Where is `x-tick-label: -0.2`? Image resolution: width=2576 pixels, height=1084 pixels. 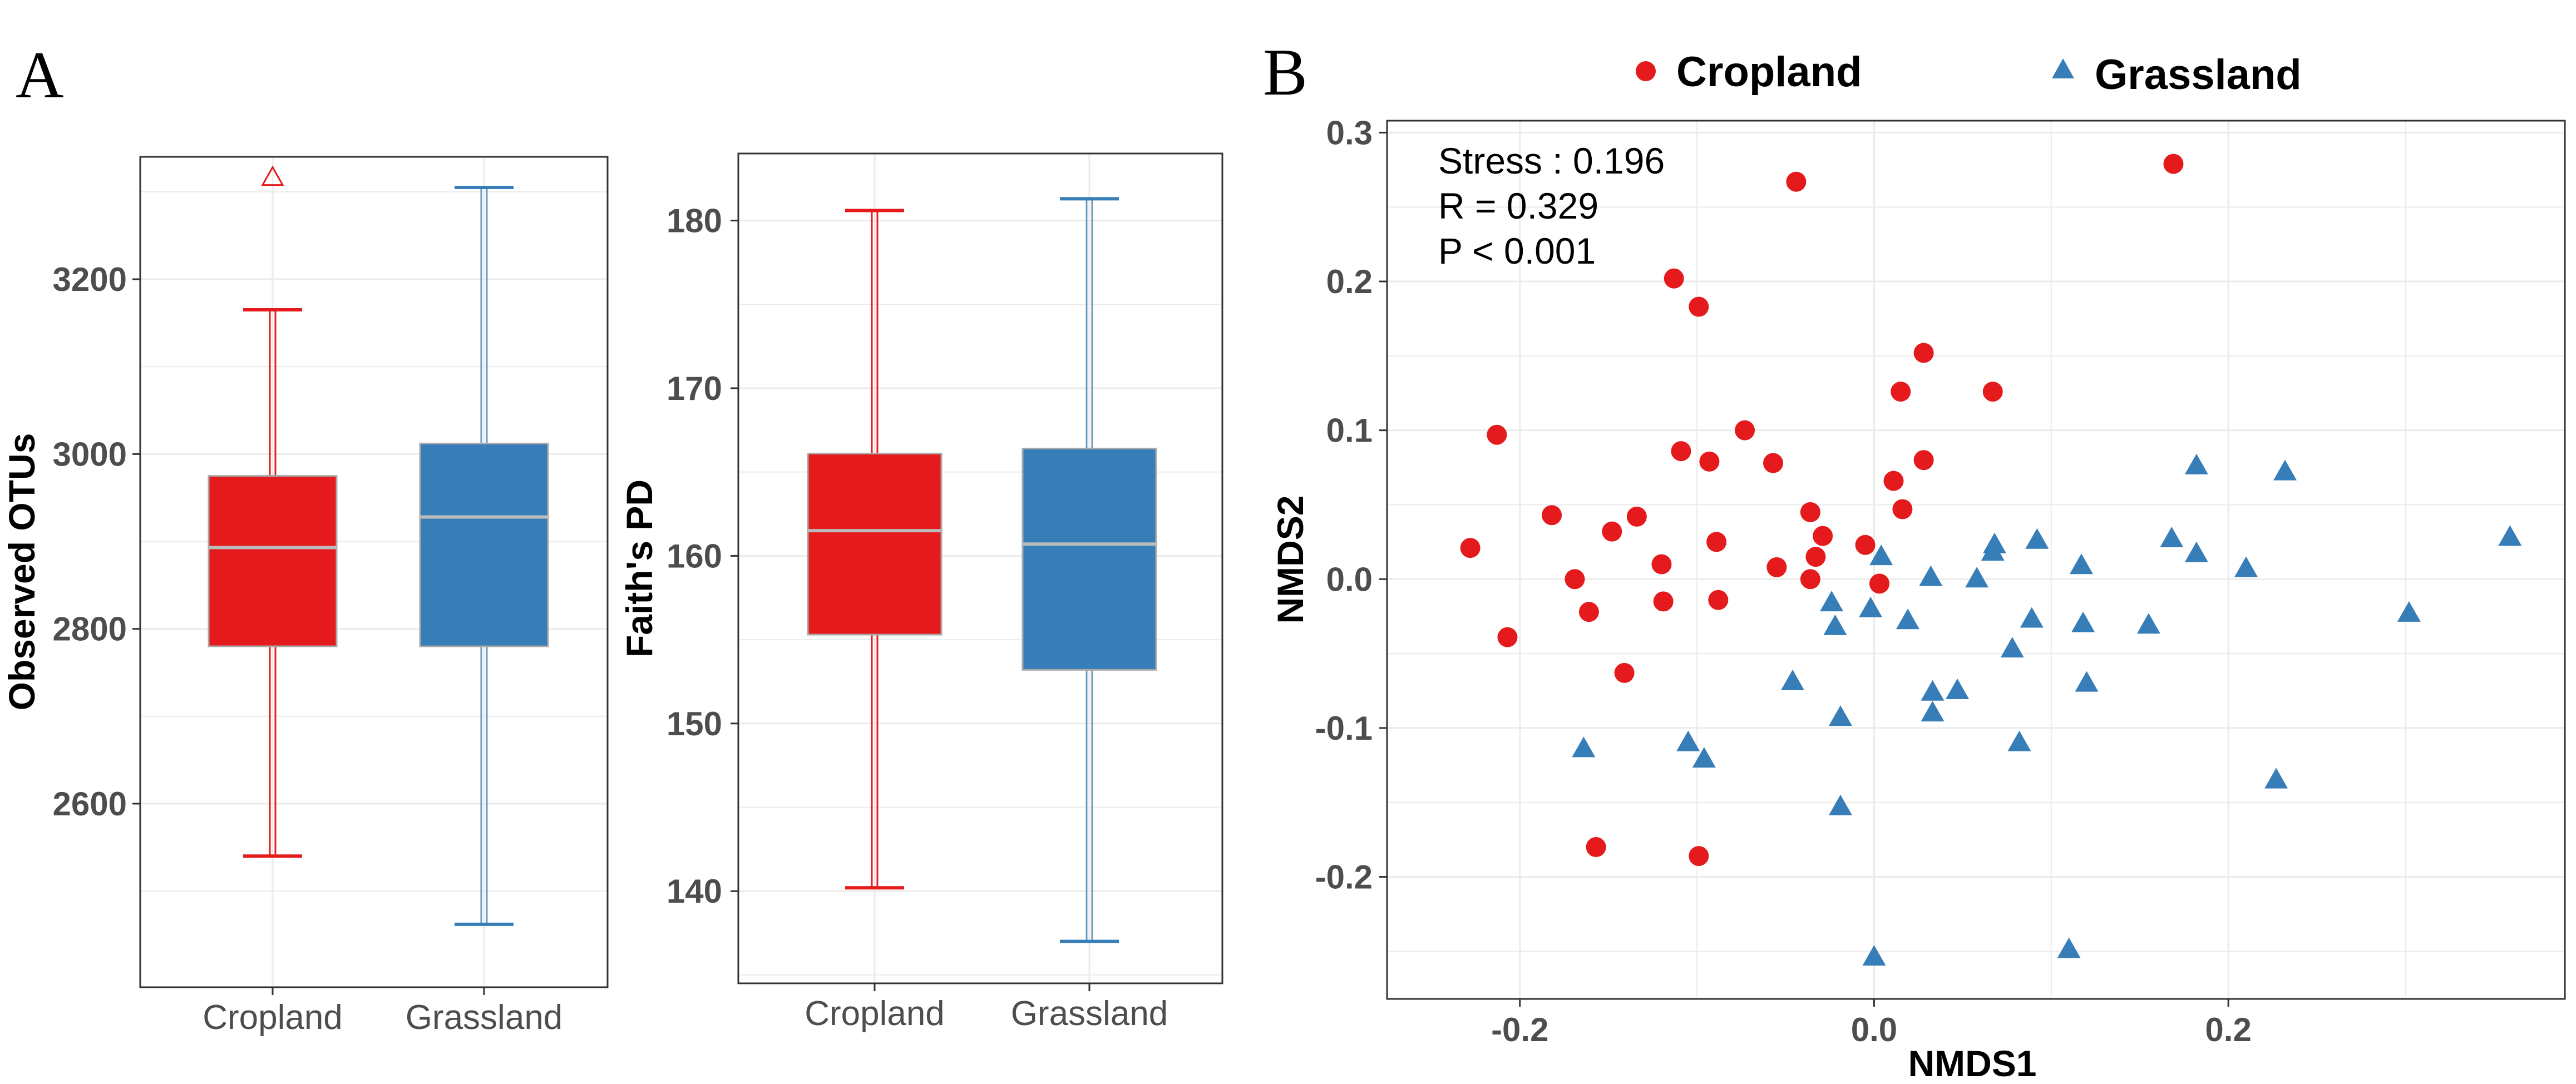
x-tick-label: -0.2 is located at coordinates (1519, 1029).